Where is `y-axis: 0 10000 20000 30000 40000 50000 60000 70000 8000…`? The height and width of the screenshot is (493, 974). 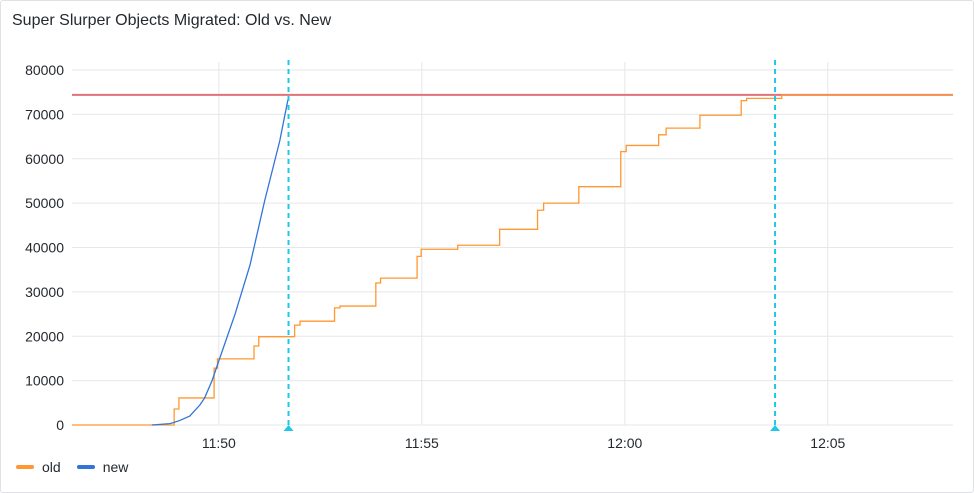
y-axis: 0 10000 20000 30000 40000 50000 60000 70000 8000… is located at coordinates (44, 247).